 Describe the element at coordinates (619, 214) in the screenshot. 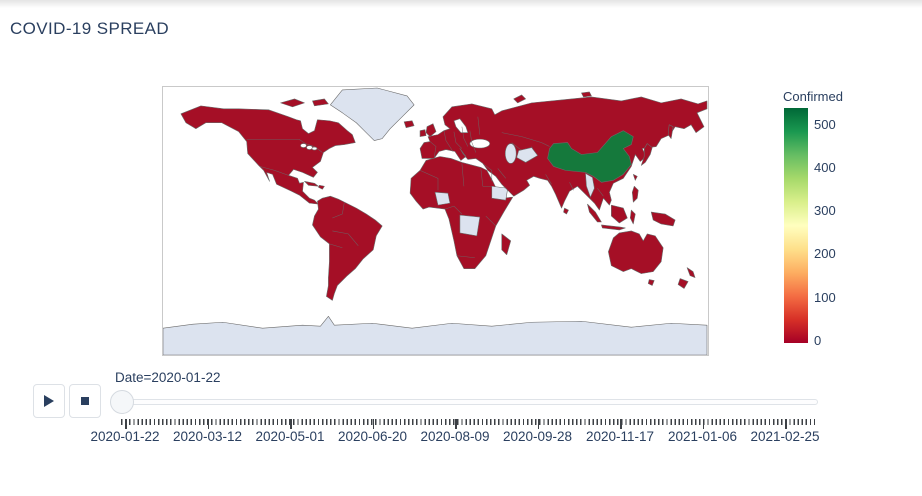

I see `region-borneo` at that location.